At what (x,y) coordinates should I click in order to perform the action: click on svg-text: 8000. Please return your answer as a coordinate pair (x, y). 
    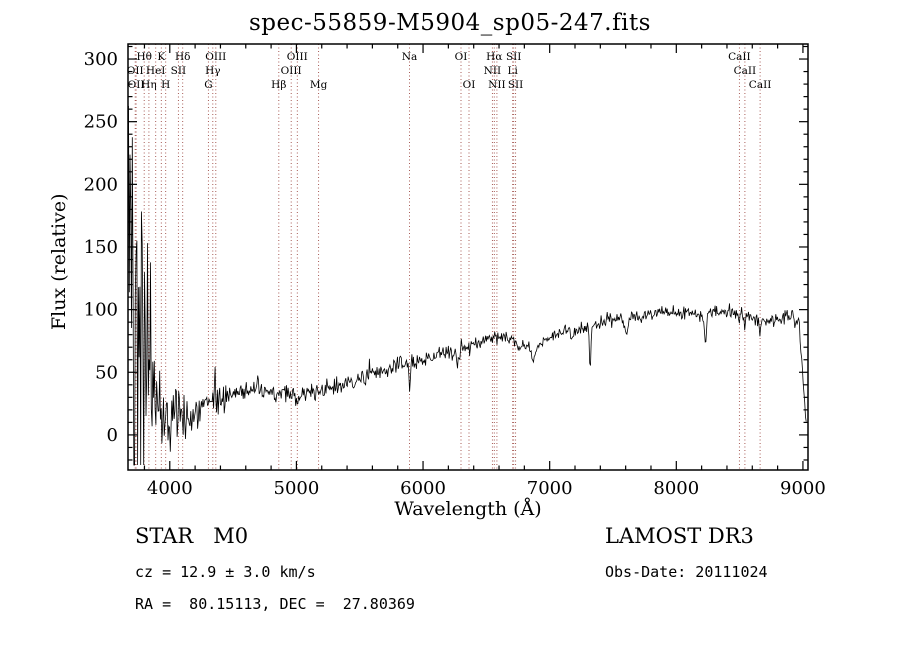
    Looking at the image, I should click on (676, 488).